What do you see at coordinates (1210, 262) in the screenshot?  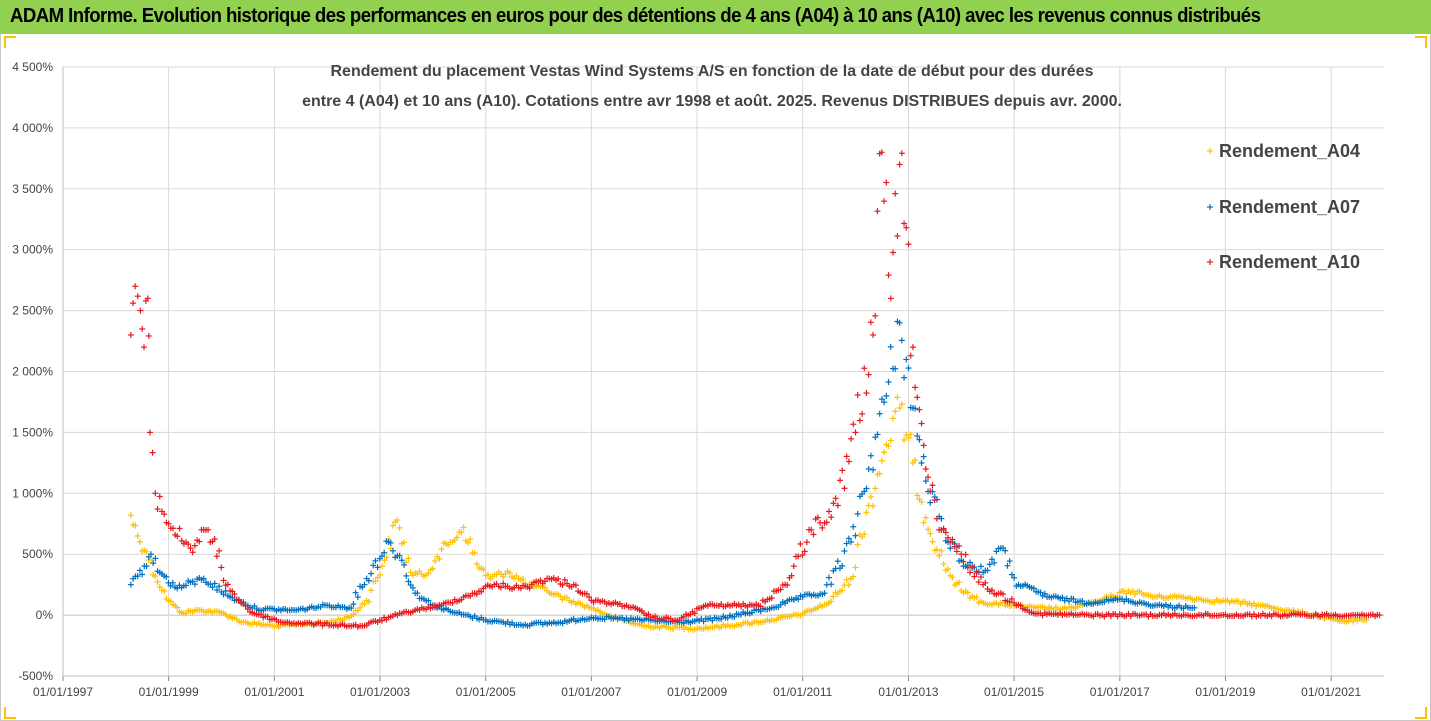 I see `legend-marker-Rendement_A10` at bounding box center [1210, 262].